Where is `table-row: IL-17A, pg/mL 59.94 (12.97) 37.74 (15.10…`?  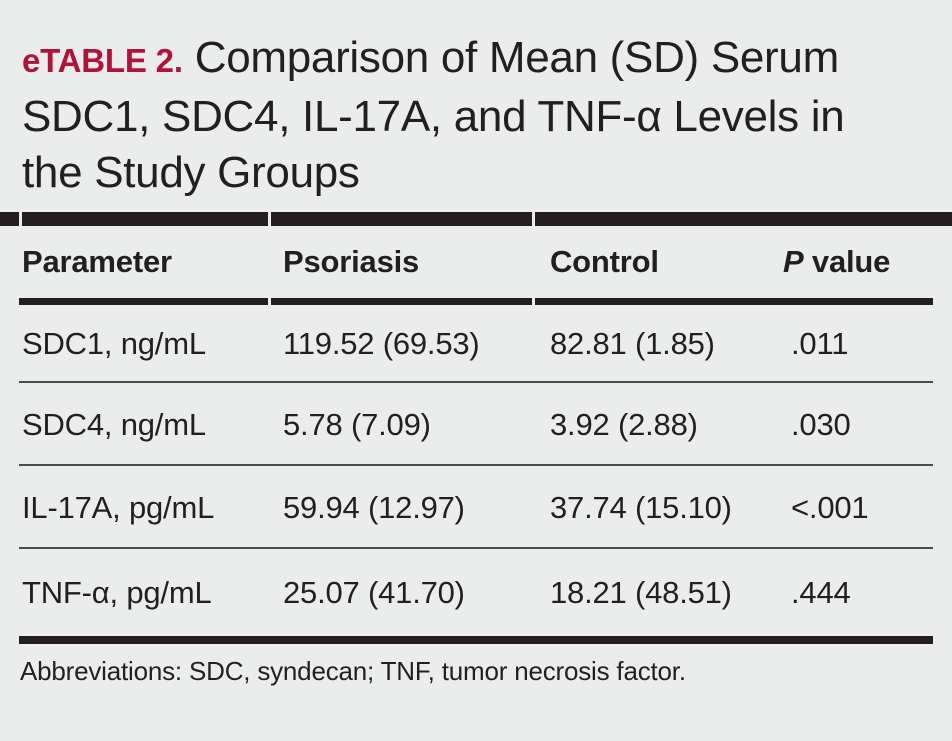
table-row: IL-17A, pg/mL 59.94 (12.97) 37.74 (15.10… is located at coordinates (476, 507).